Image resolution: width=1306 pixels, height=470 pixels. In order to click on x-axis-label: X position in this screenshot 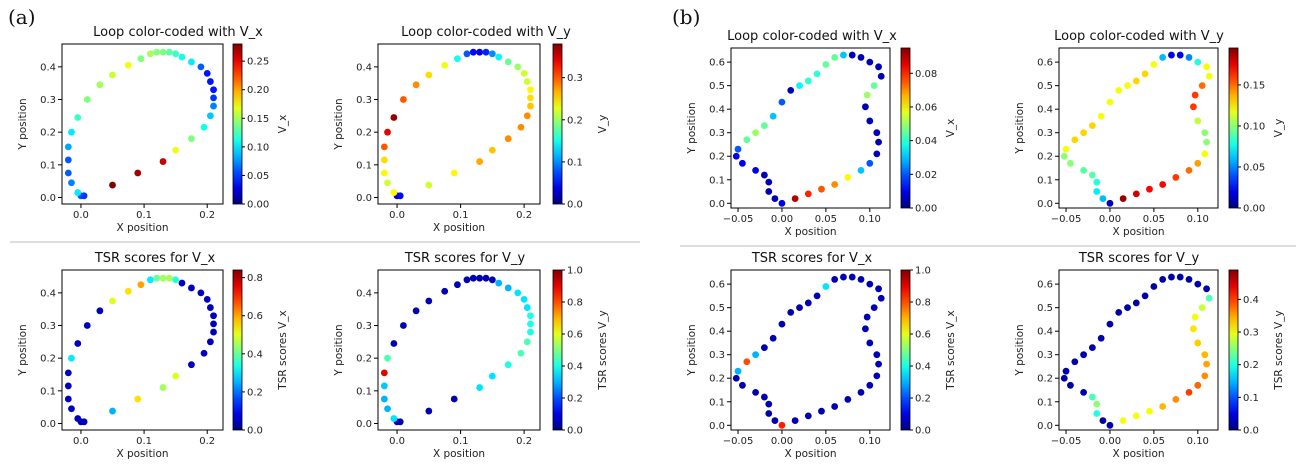, I will do `click(810, 454)`.